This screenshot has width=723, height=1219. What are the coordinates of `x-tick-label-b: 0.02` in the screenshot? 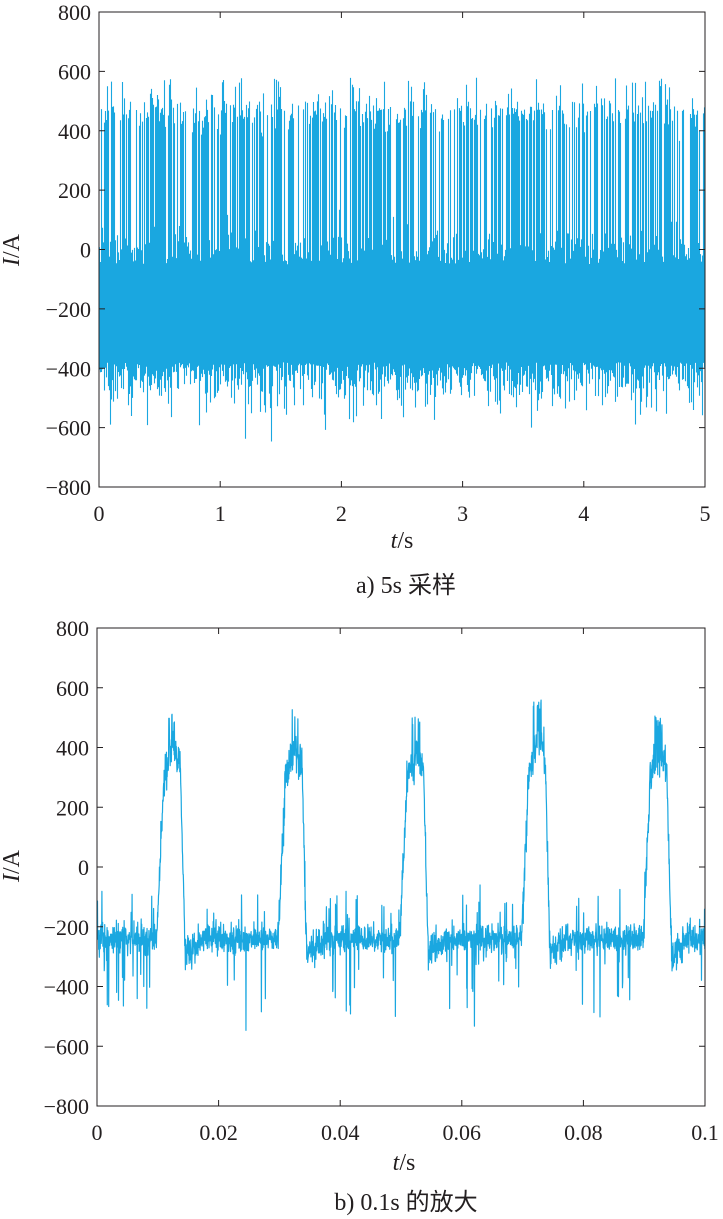 It's located at (218, 1132).